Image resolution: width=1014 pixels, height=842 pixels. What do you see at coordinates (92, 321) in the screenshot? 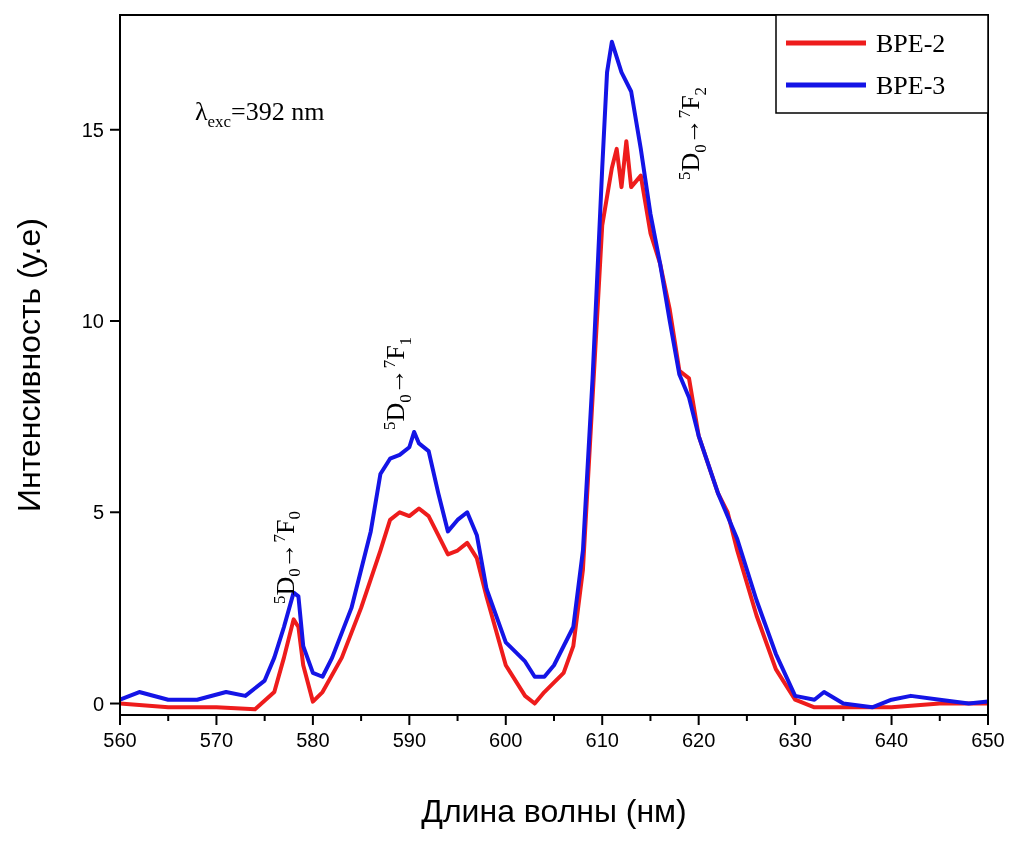
I see `y-tick-label: 10` at bounding box center [92, 321].